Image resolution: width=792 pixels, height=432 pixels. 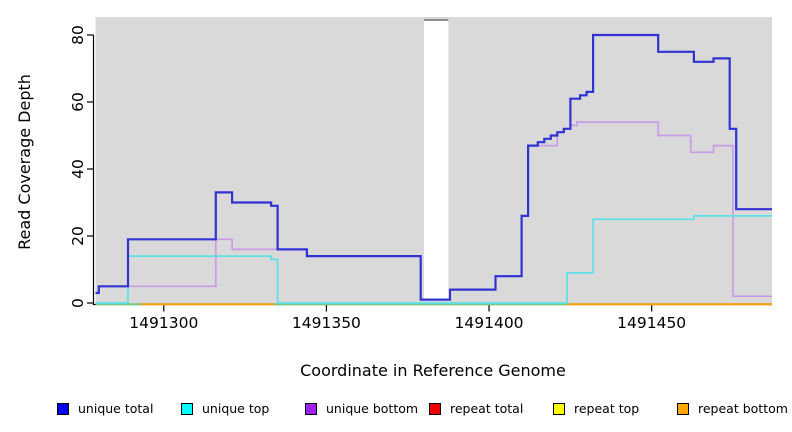 What do you see at coordinates (326, 323) in the screenshot?
I see `x-tick-label: 1491350` at bounding box center [326, 323].